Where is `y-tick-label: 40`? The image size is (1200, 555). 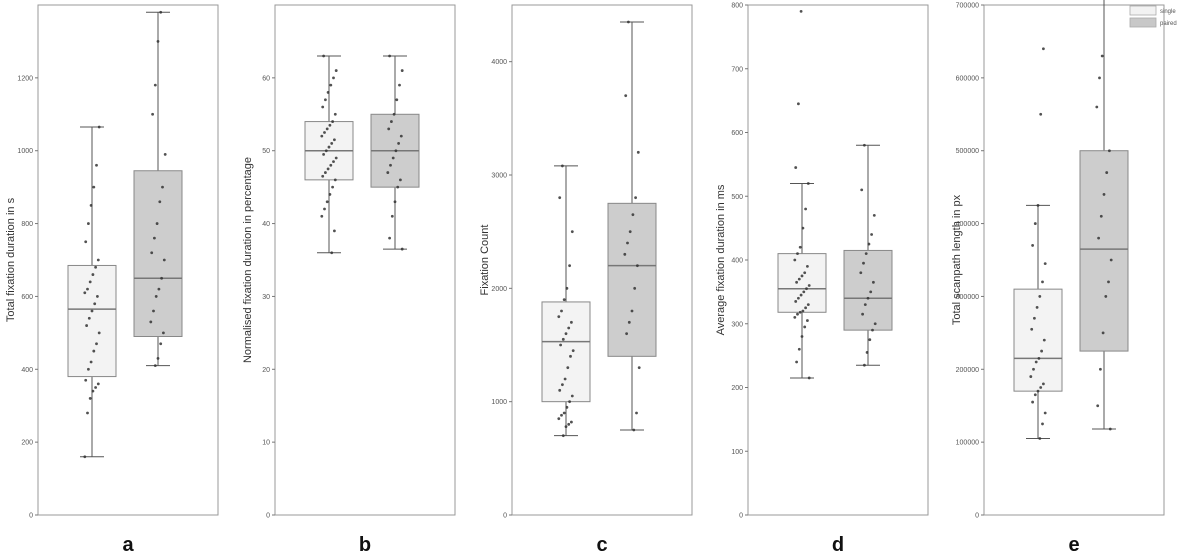
y-tick-label: 40 is located at coordinates (266, 224).